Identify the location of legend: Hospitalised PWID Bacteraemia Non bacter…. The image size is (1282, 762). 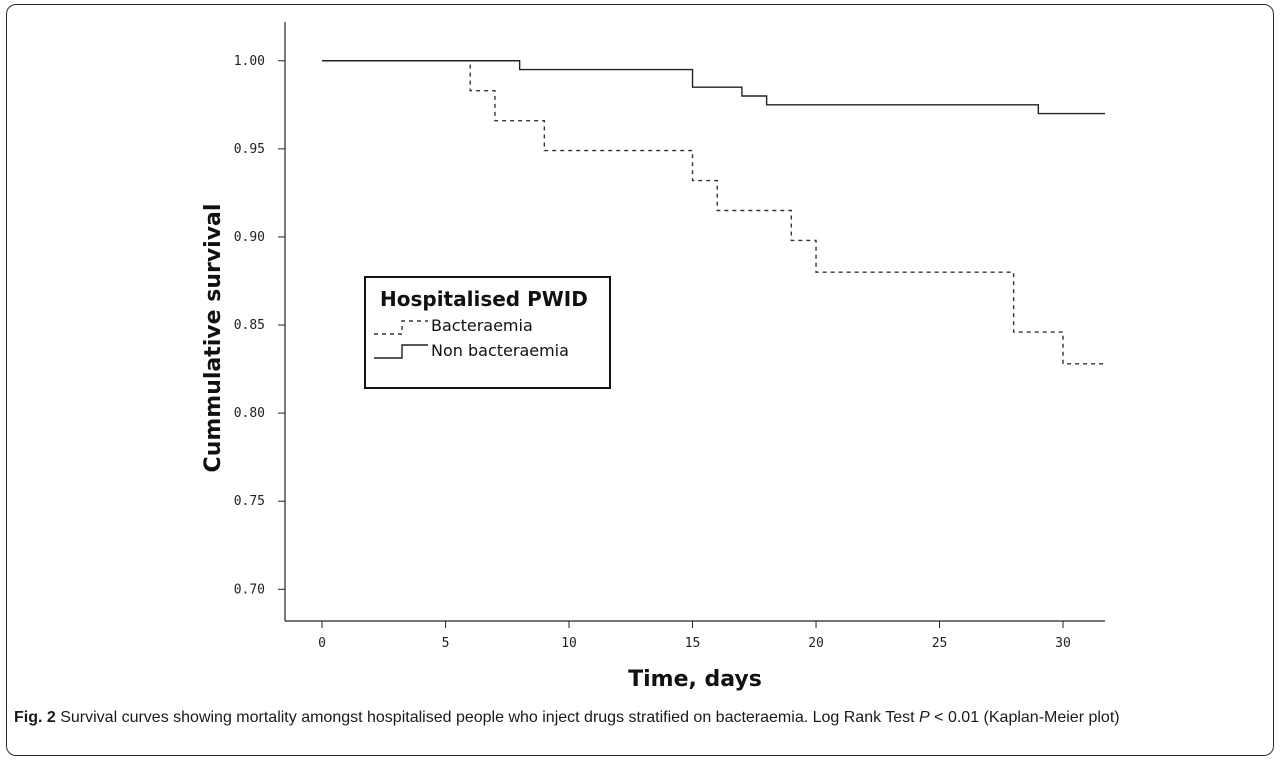
(487, 332).